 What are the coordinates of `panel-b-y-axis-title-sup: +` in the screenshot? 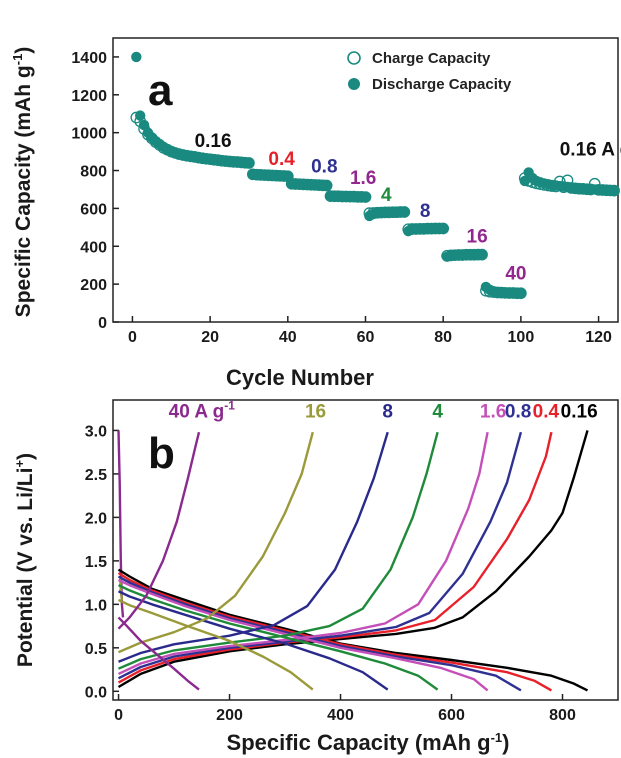 It's located at (19, 464).